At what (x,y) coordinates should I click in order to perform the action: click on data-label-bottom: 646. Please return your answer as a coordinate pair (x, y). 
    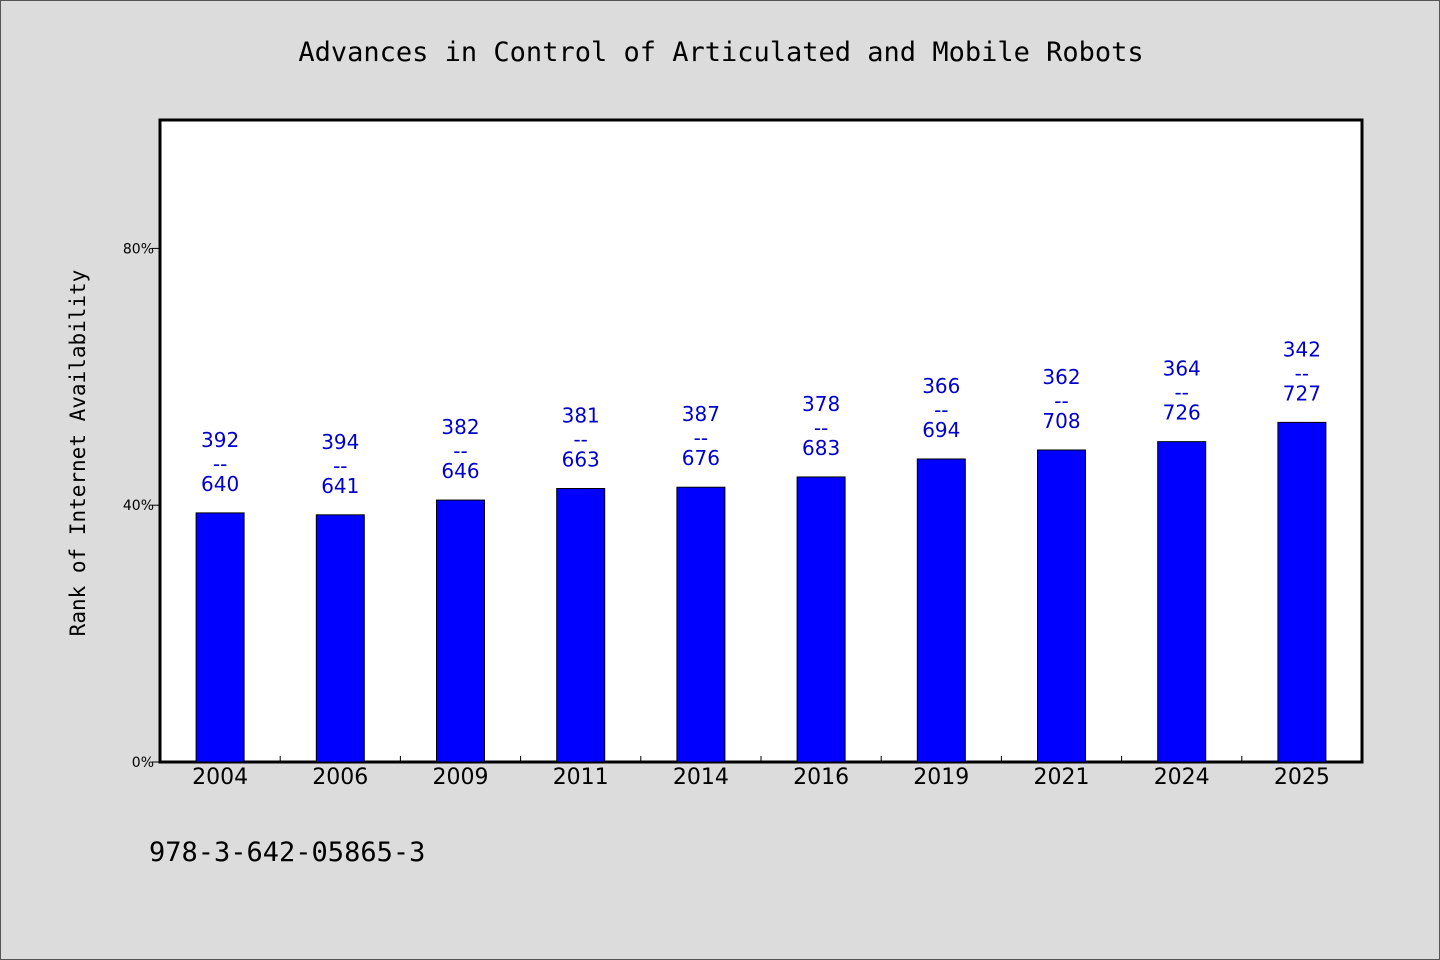
    Looking at the image, I should click on (460, 471).